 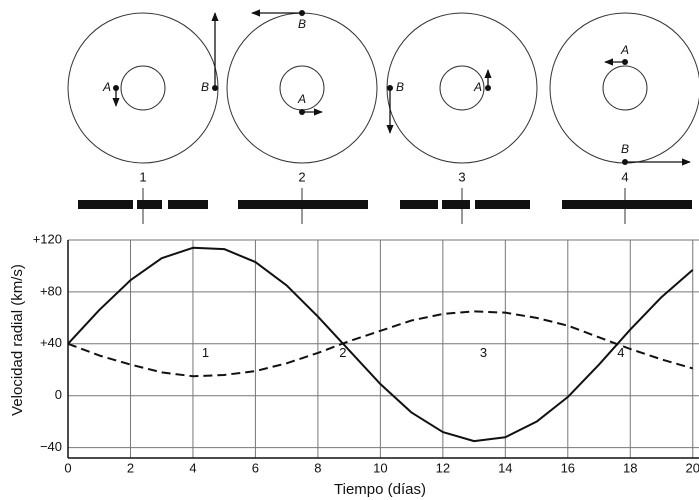 What do you see at coordinates (380, 467) in the screenshot?
I see `x-tick-label: 10` at bounding box center [380, 467].